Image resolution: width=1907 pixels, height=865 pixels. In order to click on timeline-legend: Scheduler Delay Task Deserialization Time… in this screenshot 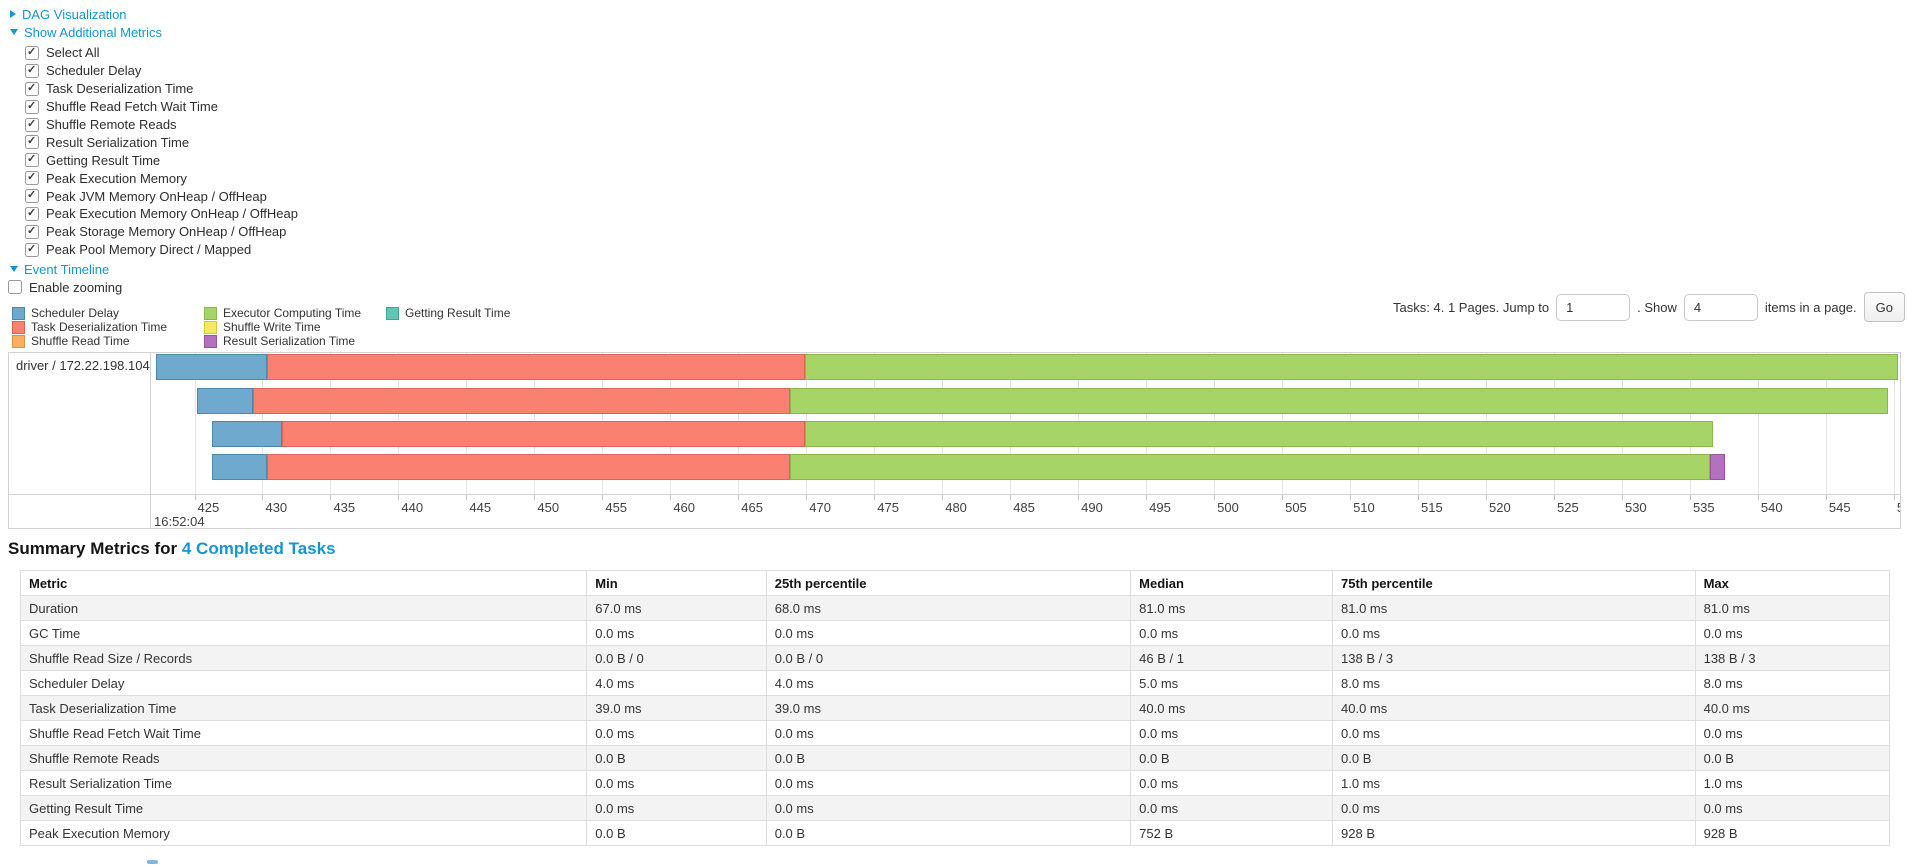, I will do `click(292, 328)`.